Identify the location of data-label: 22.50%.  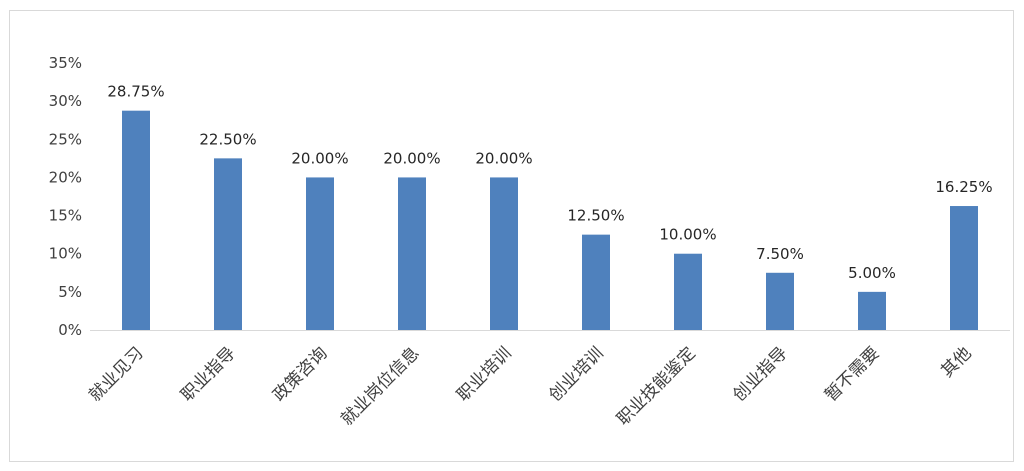
(227, 139).